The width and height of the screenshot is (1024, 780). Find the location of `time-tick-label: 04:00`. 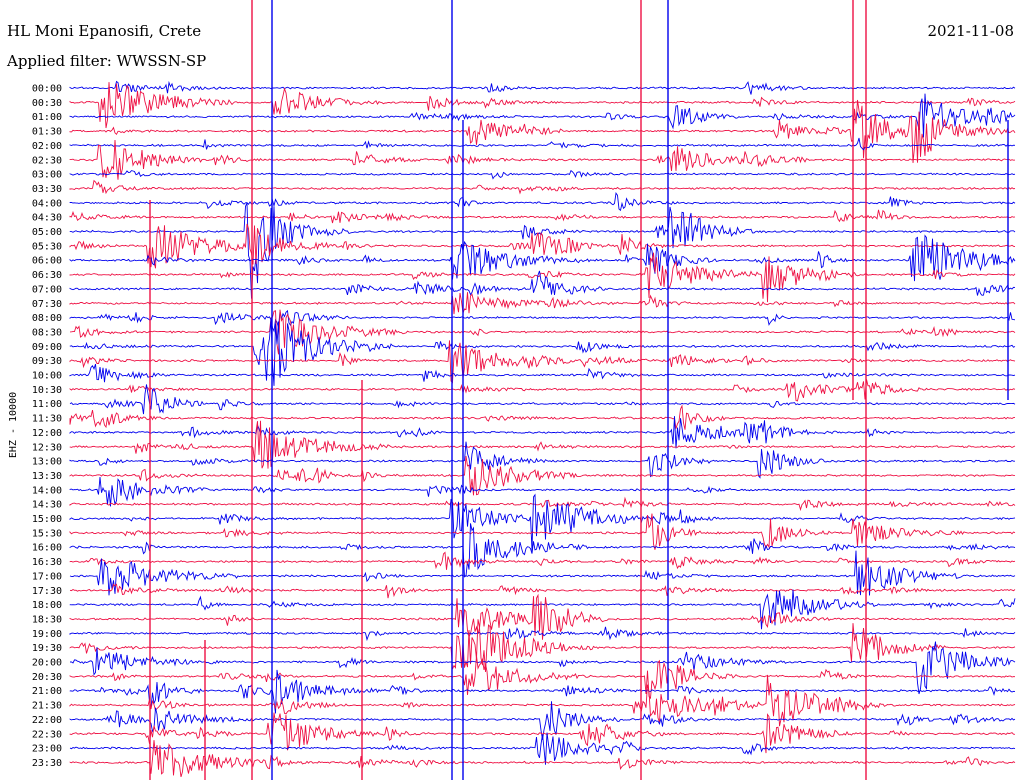

time-tick-label: 04:00 is located at coordinates (47, 203).